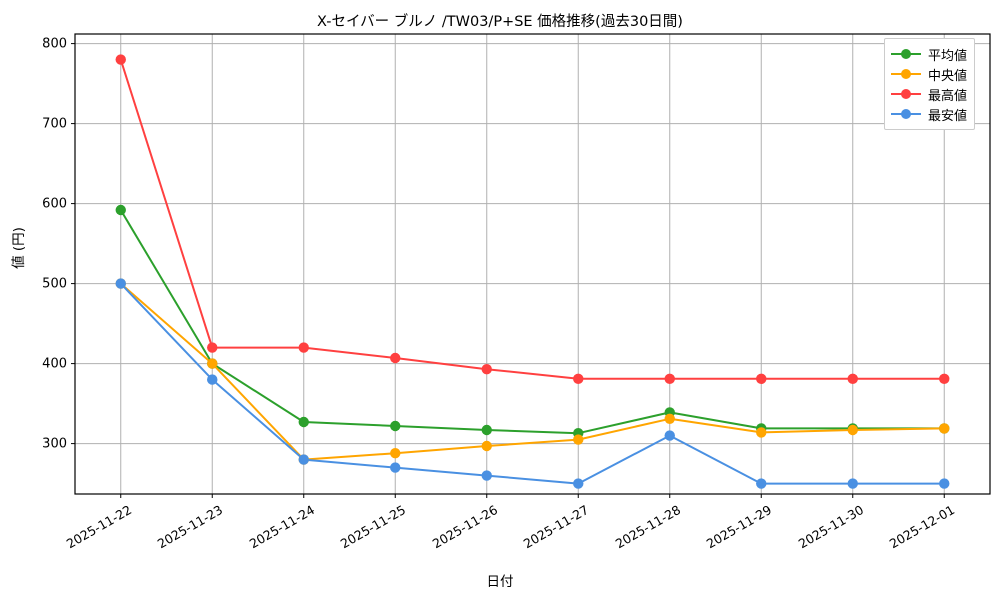 The width and height of the screenshot is (1000, 600). I want to click on x-axis-title: 日付, so click(500, 582).